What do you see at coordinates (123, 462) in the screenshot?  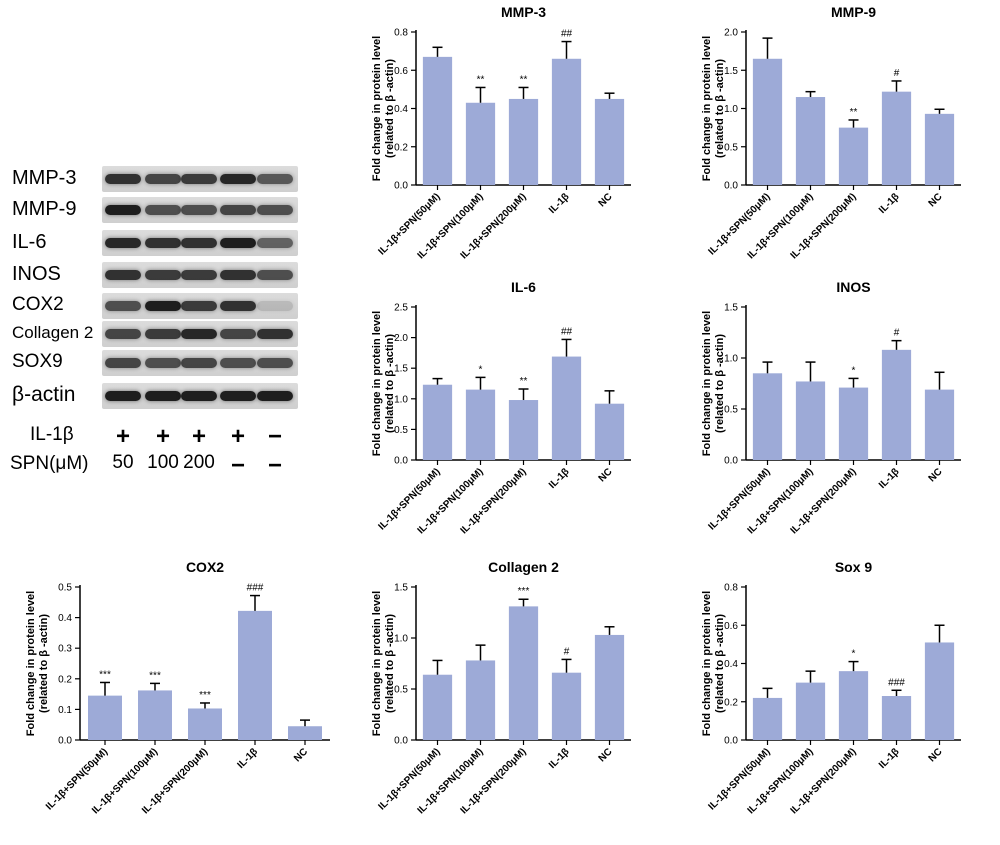 I see `treatment-value: 50` at bounding box center [123, 462].